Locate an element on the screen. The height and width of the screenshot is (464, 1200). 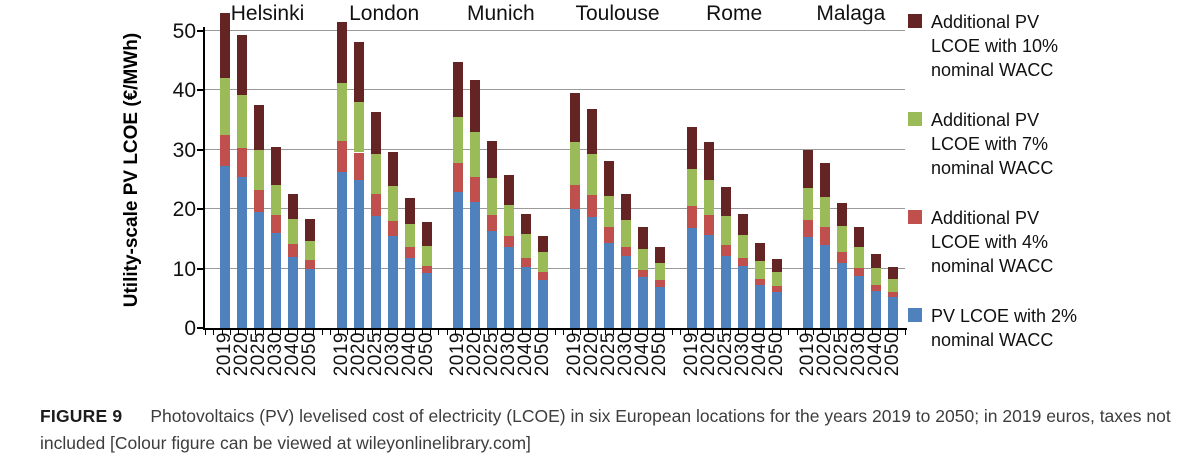
legend-label-line: PV LCOE with 2% is located at coordinates (1004, 316).